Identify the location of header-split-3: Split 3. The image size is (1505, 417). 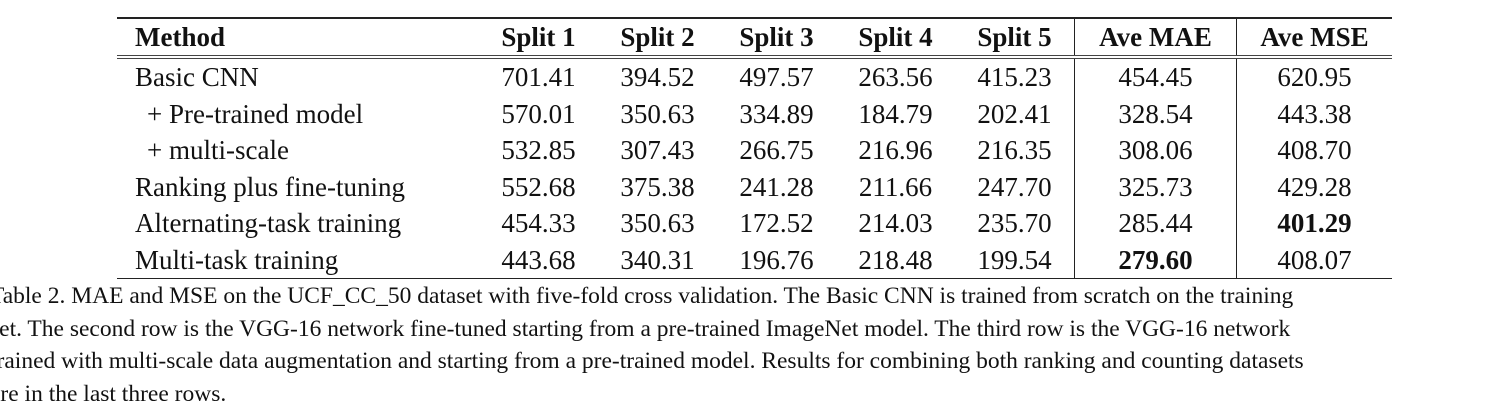
(776, 37).